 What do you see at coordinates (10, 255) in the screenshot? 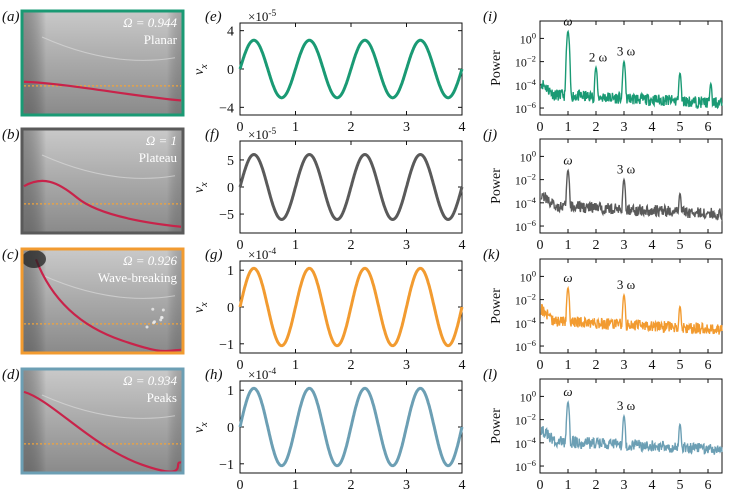
I see `panel-label: (c)` at bounding box center [10, 255].